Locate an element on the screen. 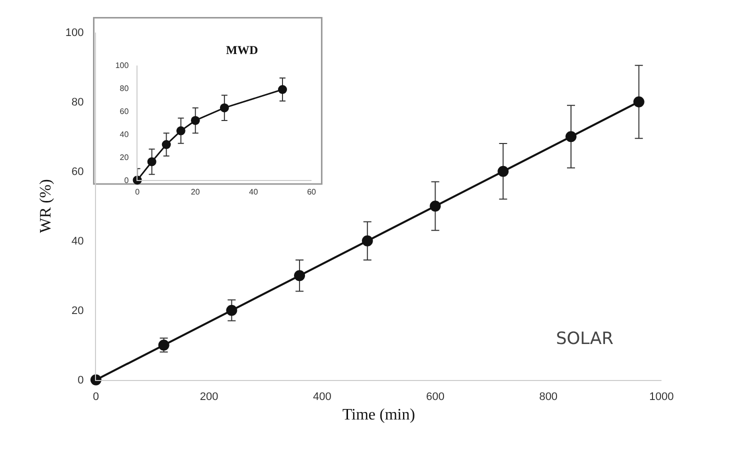 The image size is (741, 453). y-axis-title: WR (%) is located at coordinates (45, 206).